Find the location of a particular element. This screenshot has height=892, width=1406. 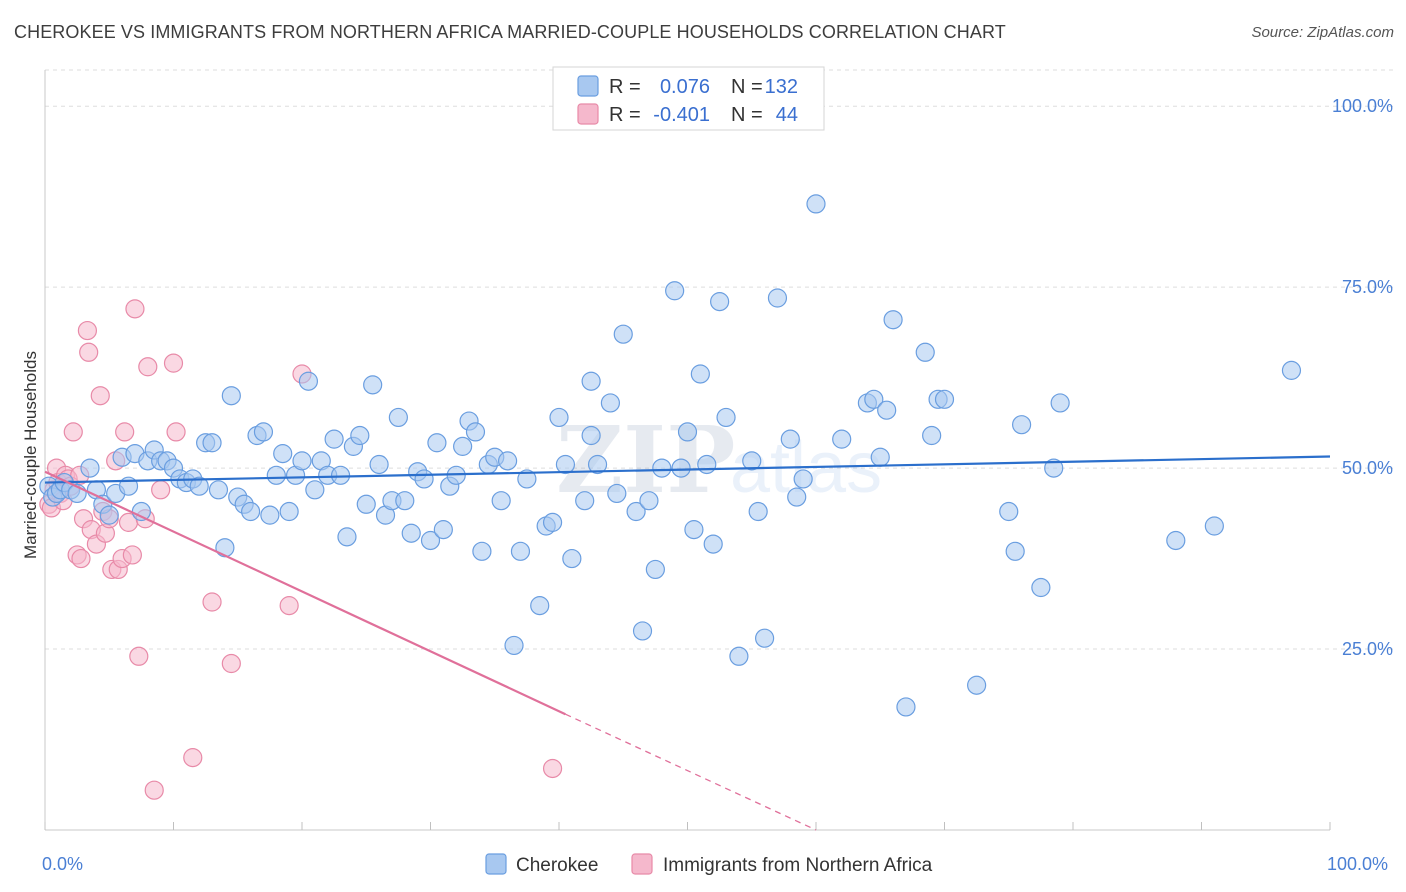

y-tick-label-25: 25.0% is located at coordinates (1367, 649).